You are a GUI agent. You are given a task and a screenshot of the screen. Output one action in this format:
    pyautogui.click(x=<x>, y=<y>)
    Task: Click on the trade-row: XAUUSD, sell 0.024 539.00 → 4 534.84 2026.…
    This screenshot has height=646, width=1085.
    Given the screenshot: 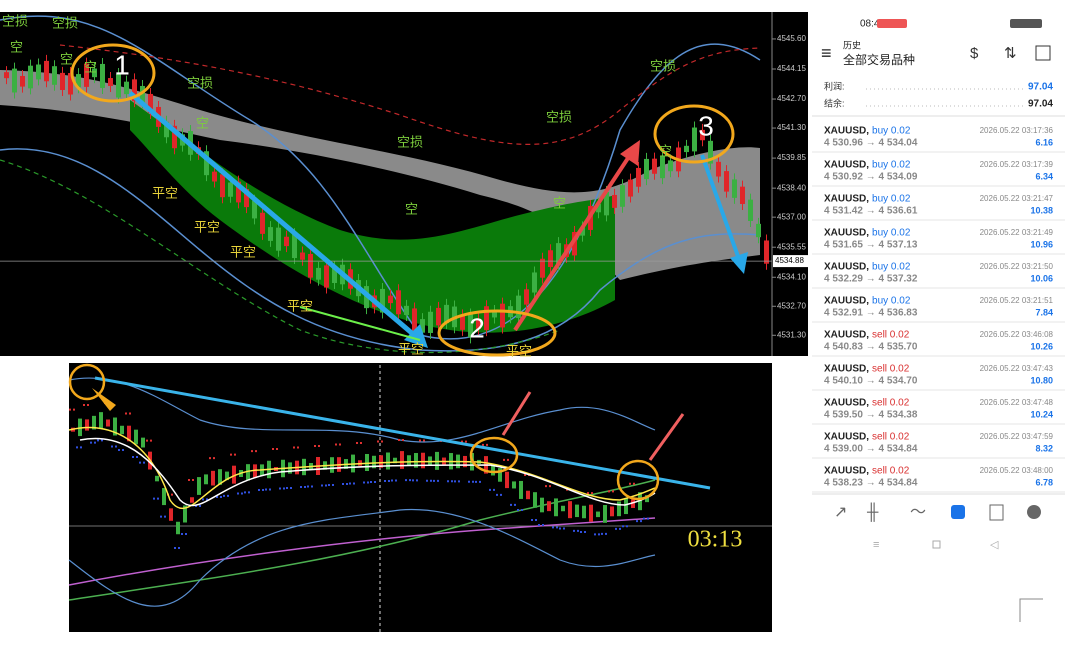 What is the action you would take?
    pyautogui.click(x=938, y=445)
    